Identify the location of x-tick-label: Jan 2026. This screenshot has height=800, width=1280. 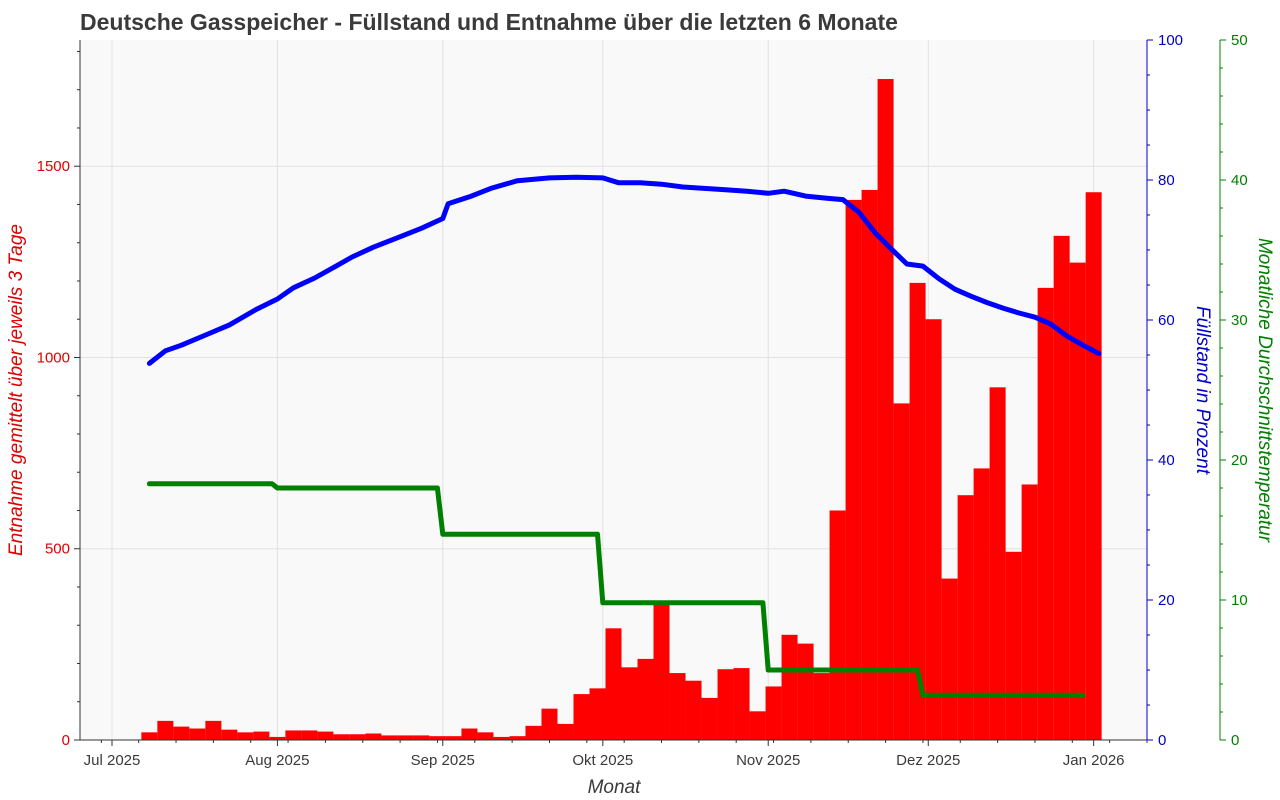
(1094, 760).